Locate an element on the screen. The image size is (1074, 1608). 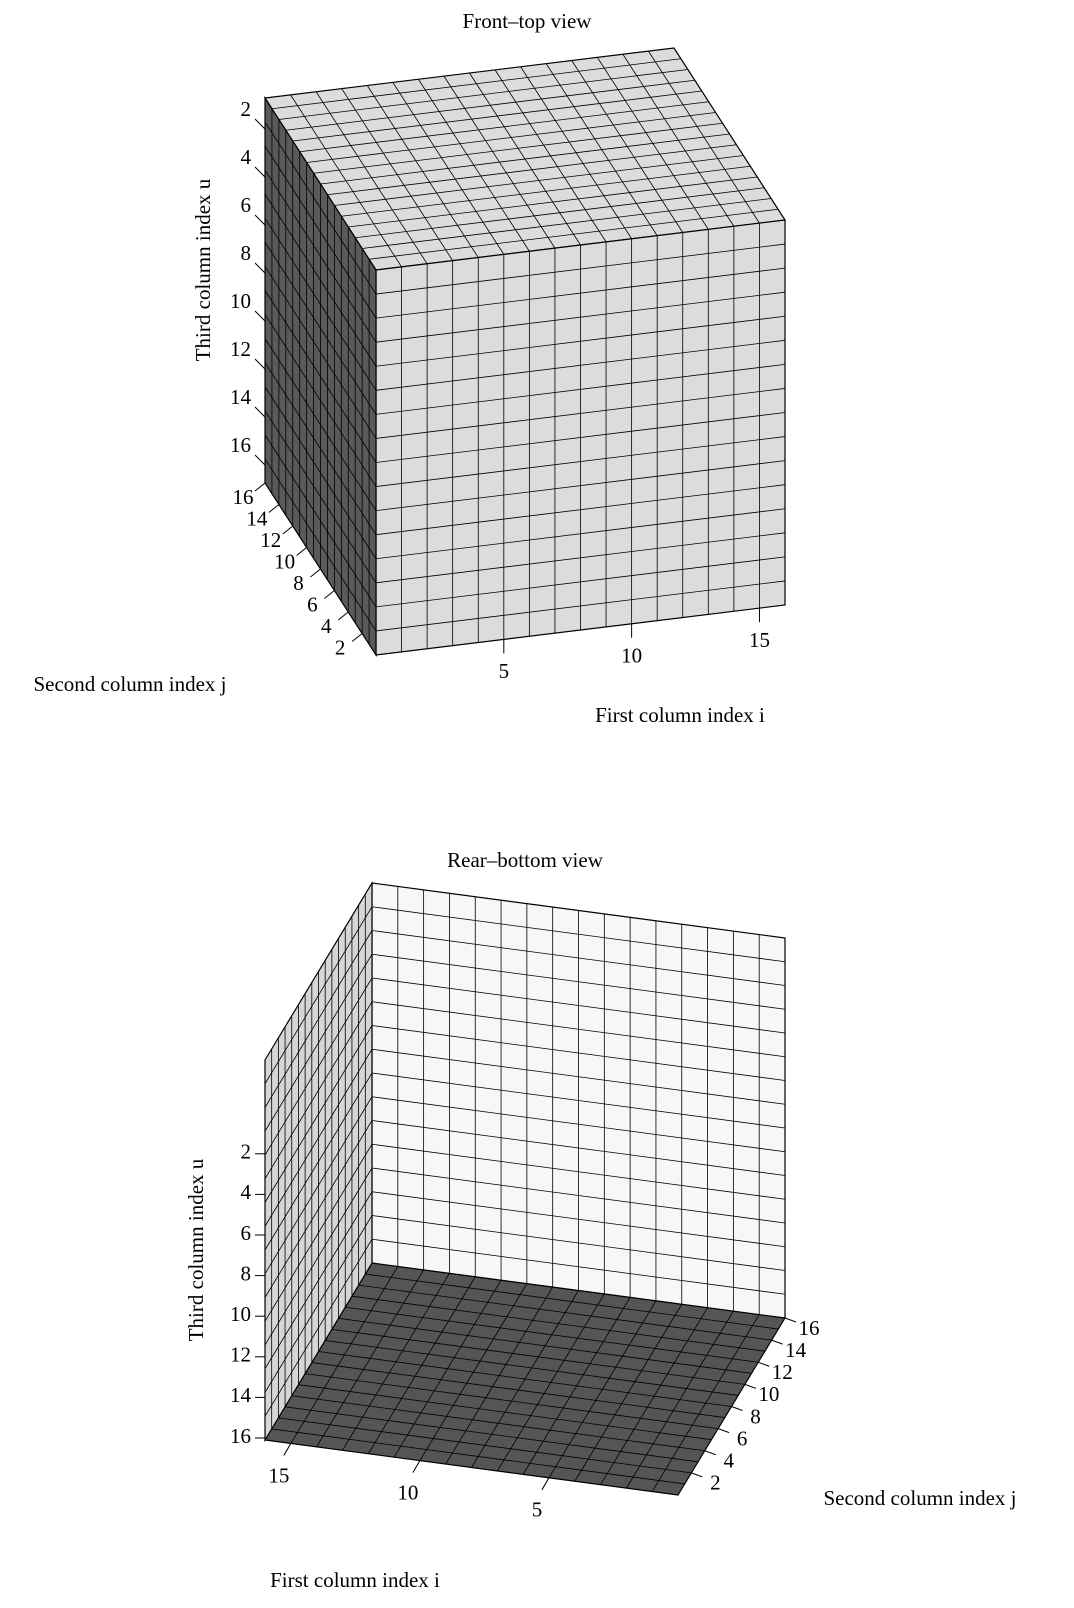
y-tick-label: 2 is located at coordinates (715, 1483).